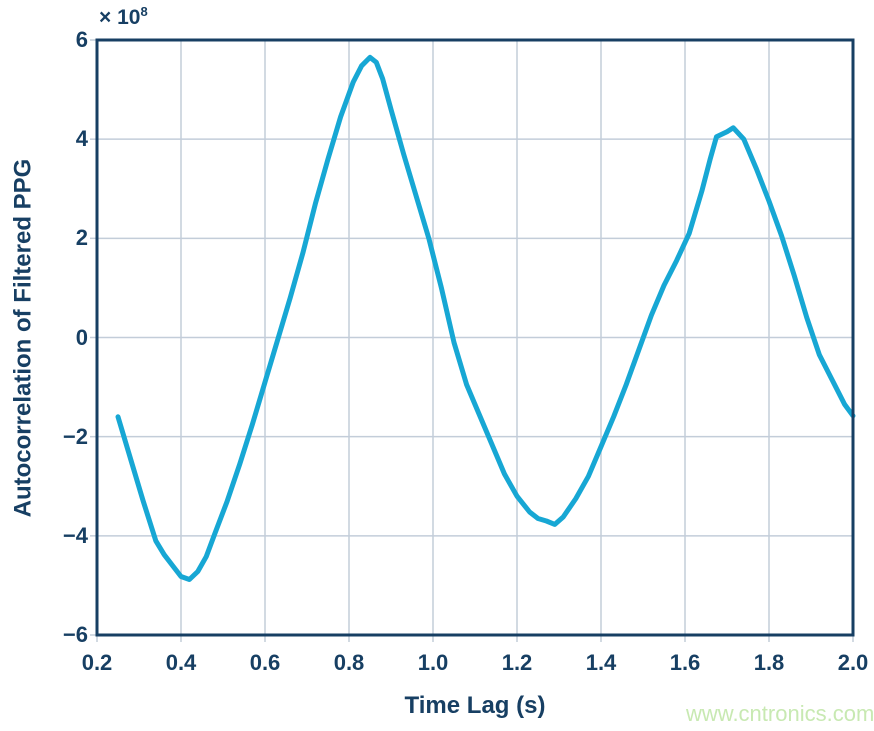 Image resolution: width=874 pixels, height=731 pixels. Describe the element at coordinates (120, 17) in the screenshot. I see `y-scale-base: × 10` at that location.